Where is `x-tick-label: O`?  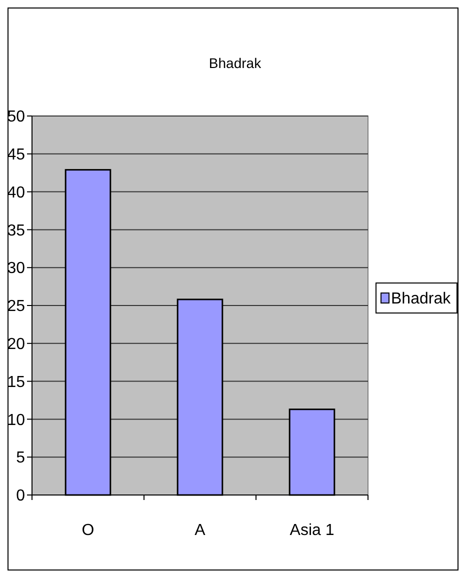 x-tick-label: O is located at coordinates (88, 530).